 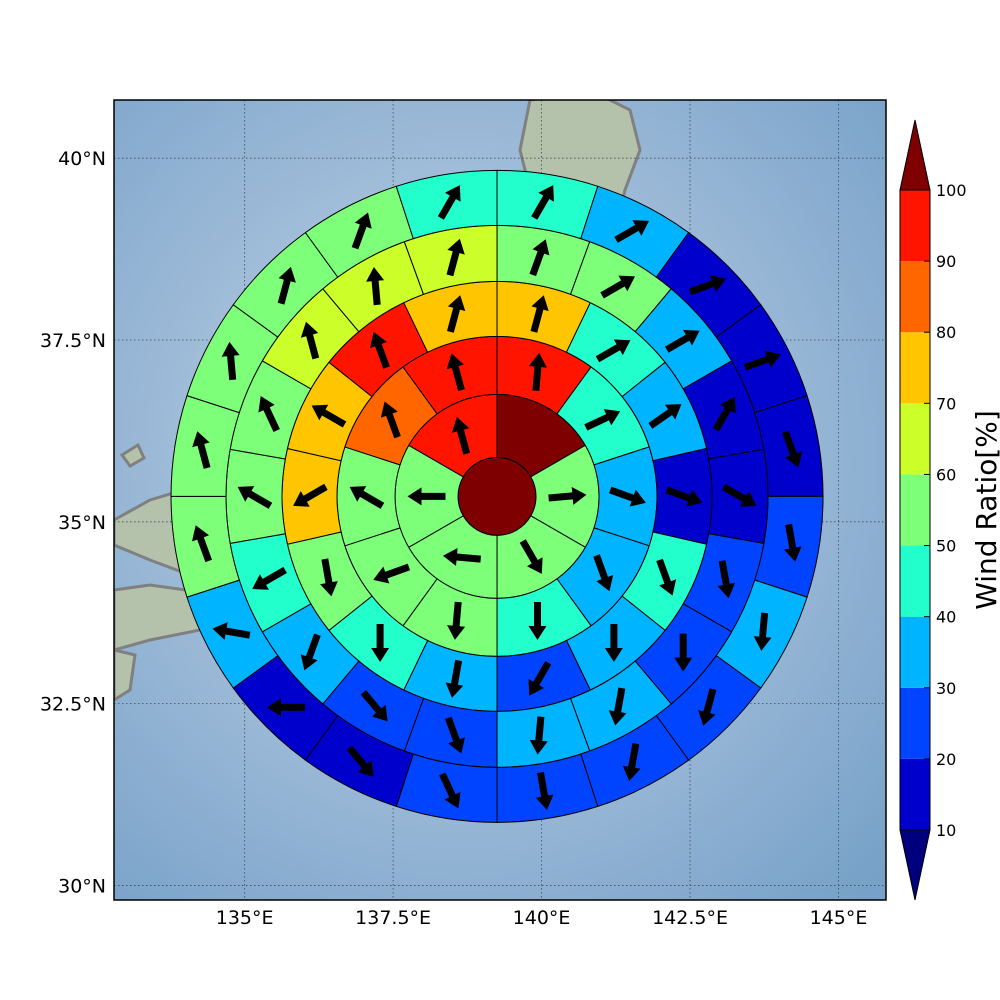 I want to click on y-tick-label: 35°N, so click(x=82, y=523).